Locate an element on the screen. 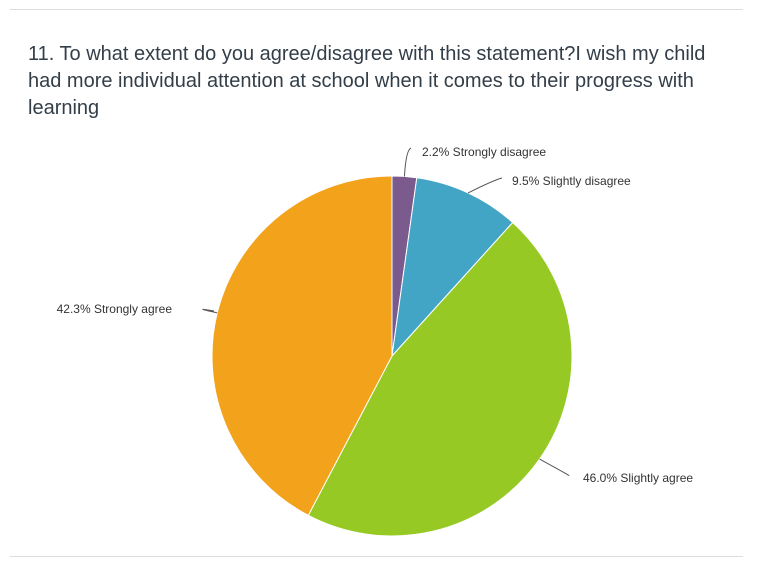 This screenshot has width=757, height=565. pie-slice-slightly-disagree is located at coordinates (452, 267).